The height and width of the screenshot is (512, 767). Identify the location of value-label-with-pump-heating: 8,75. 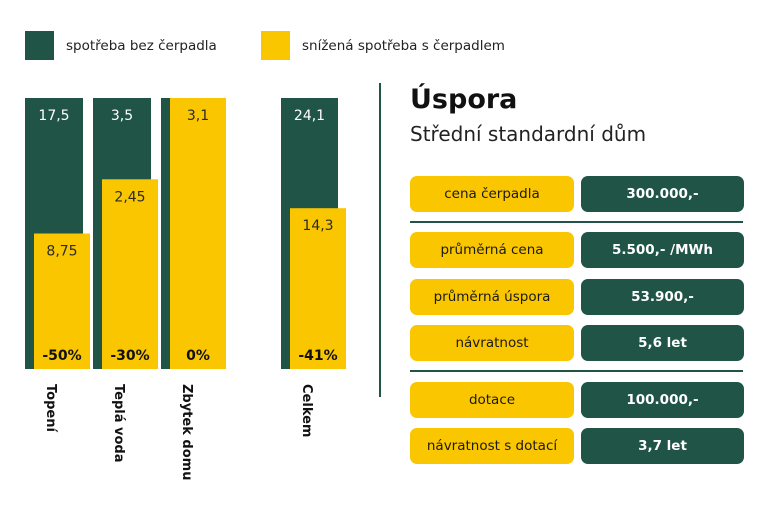
(61, 252).